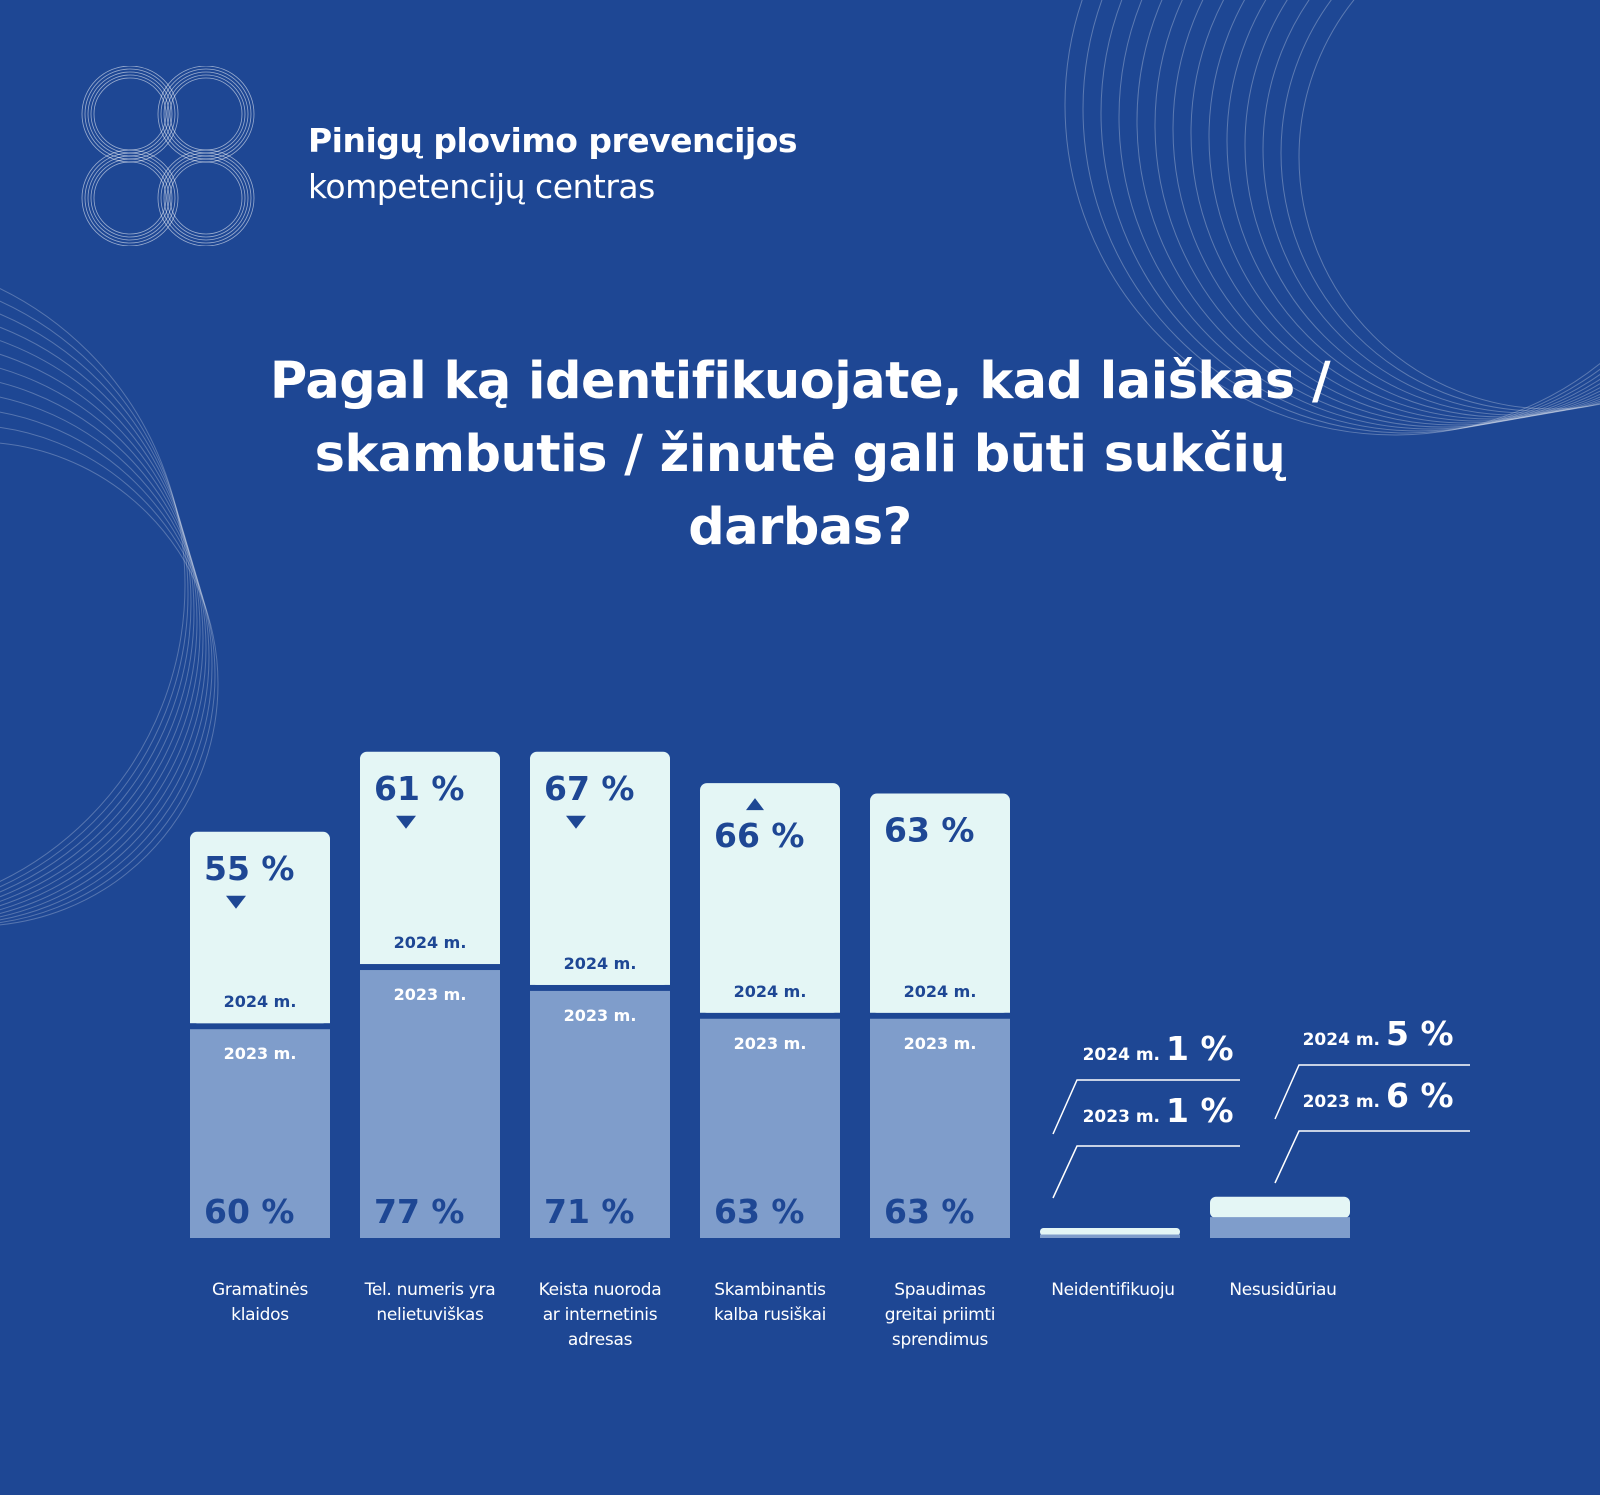  What do you see at coordinates (430, 1302) in the screenshot?
I see `category-label: Tel. numeris yra nelietuviškas` at bounding box center [430, 1302].